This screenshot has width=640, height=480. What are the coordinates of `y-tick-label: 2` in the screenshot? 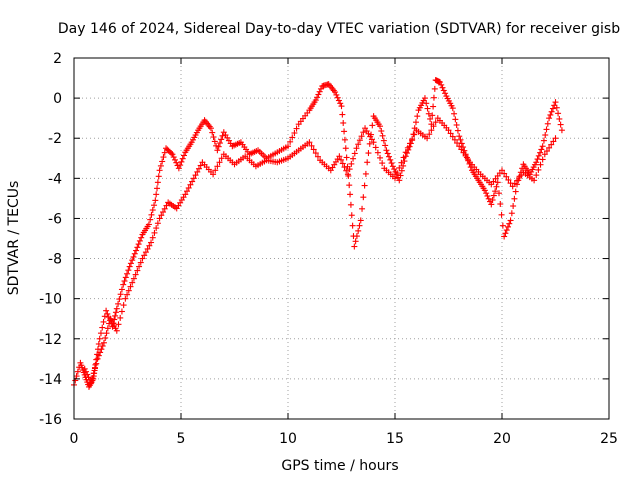 It's located at (57, 59).